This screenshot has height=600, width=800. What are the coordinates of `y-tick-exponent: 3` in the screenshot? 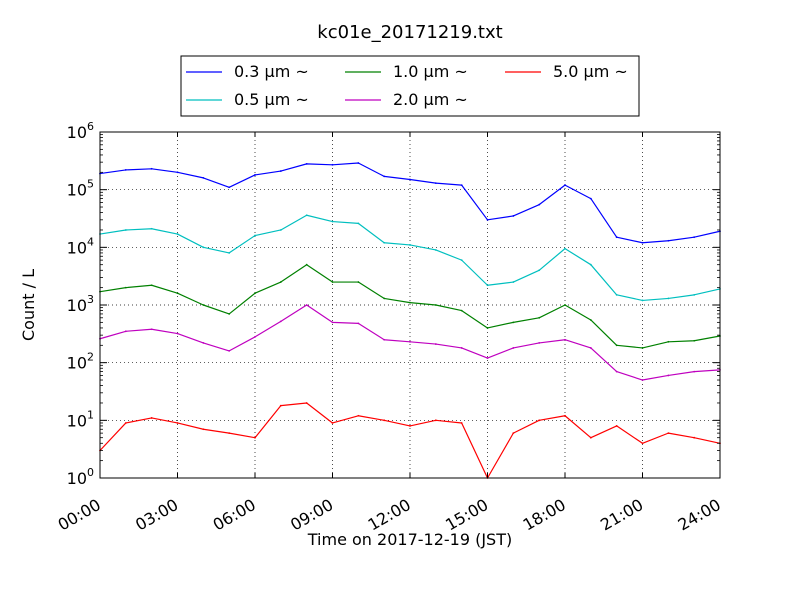 It's located at (90, 299).